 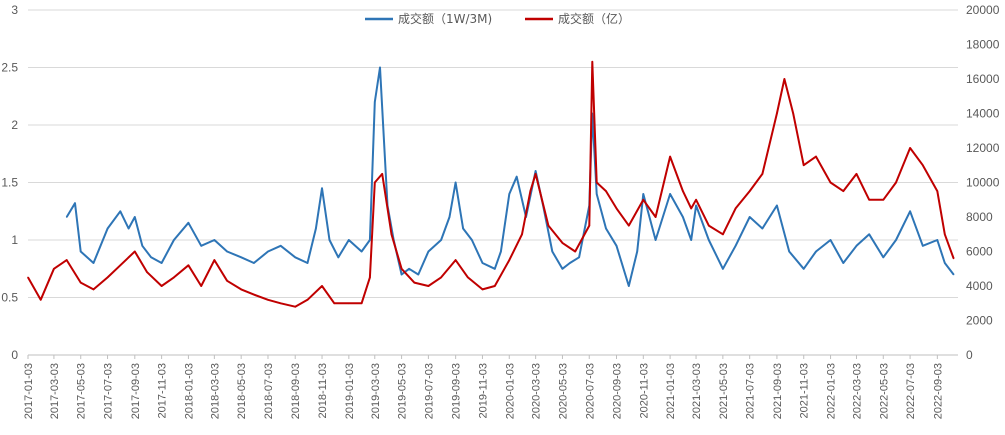 I want to click on x-tick-label: 2017-03-03, so click(x=55, y=391).